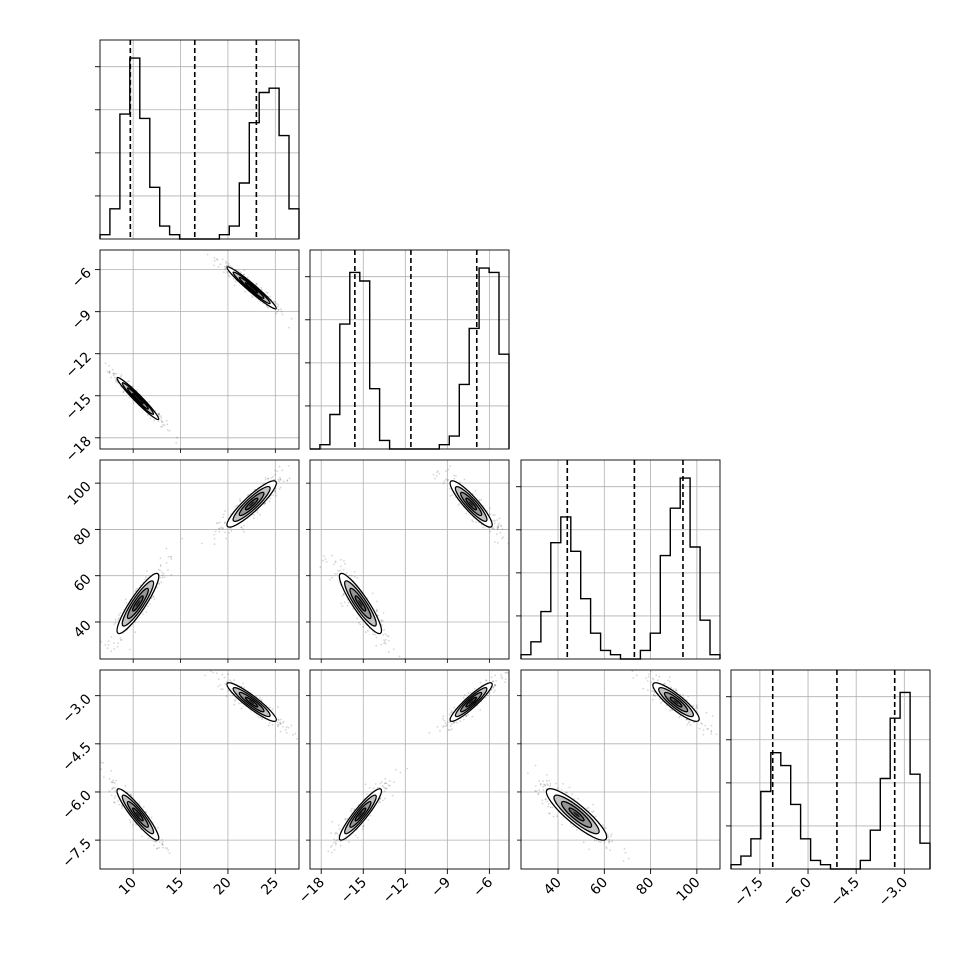  I want to click on x-tick-label: 100, so click(688, 890).